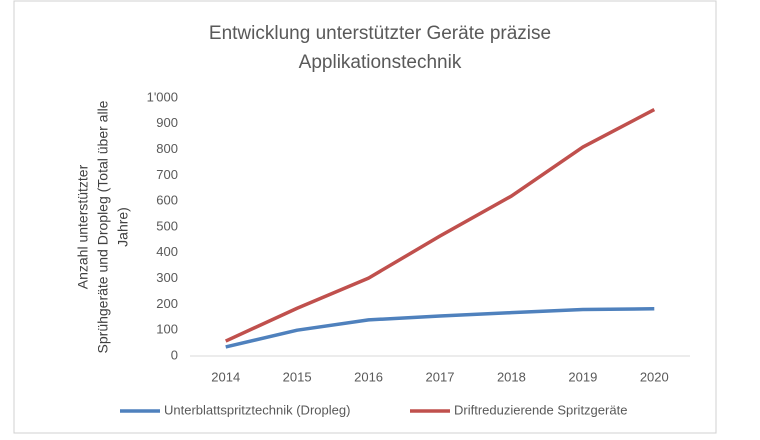 Image resolution: width=760 pixels, height=440 pixels. What do you see at coordinates (257, 409) in the screenshot?
I see `legend-label: Unterblattspritztechnik (Dropleg)` at bounding box center [257, 409].